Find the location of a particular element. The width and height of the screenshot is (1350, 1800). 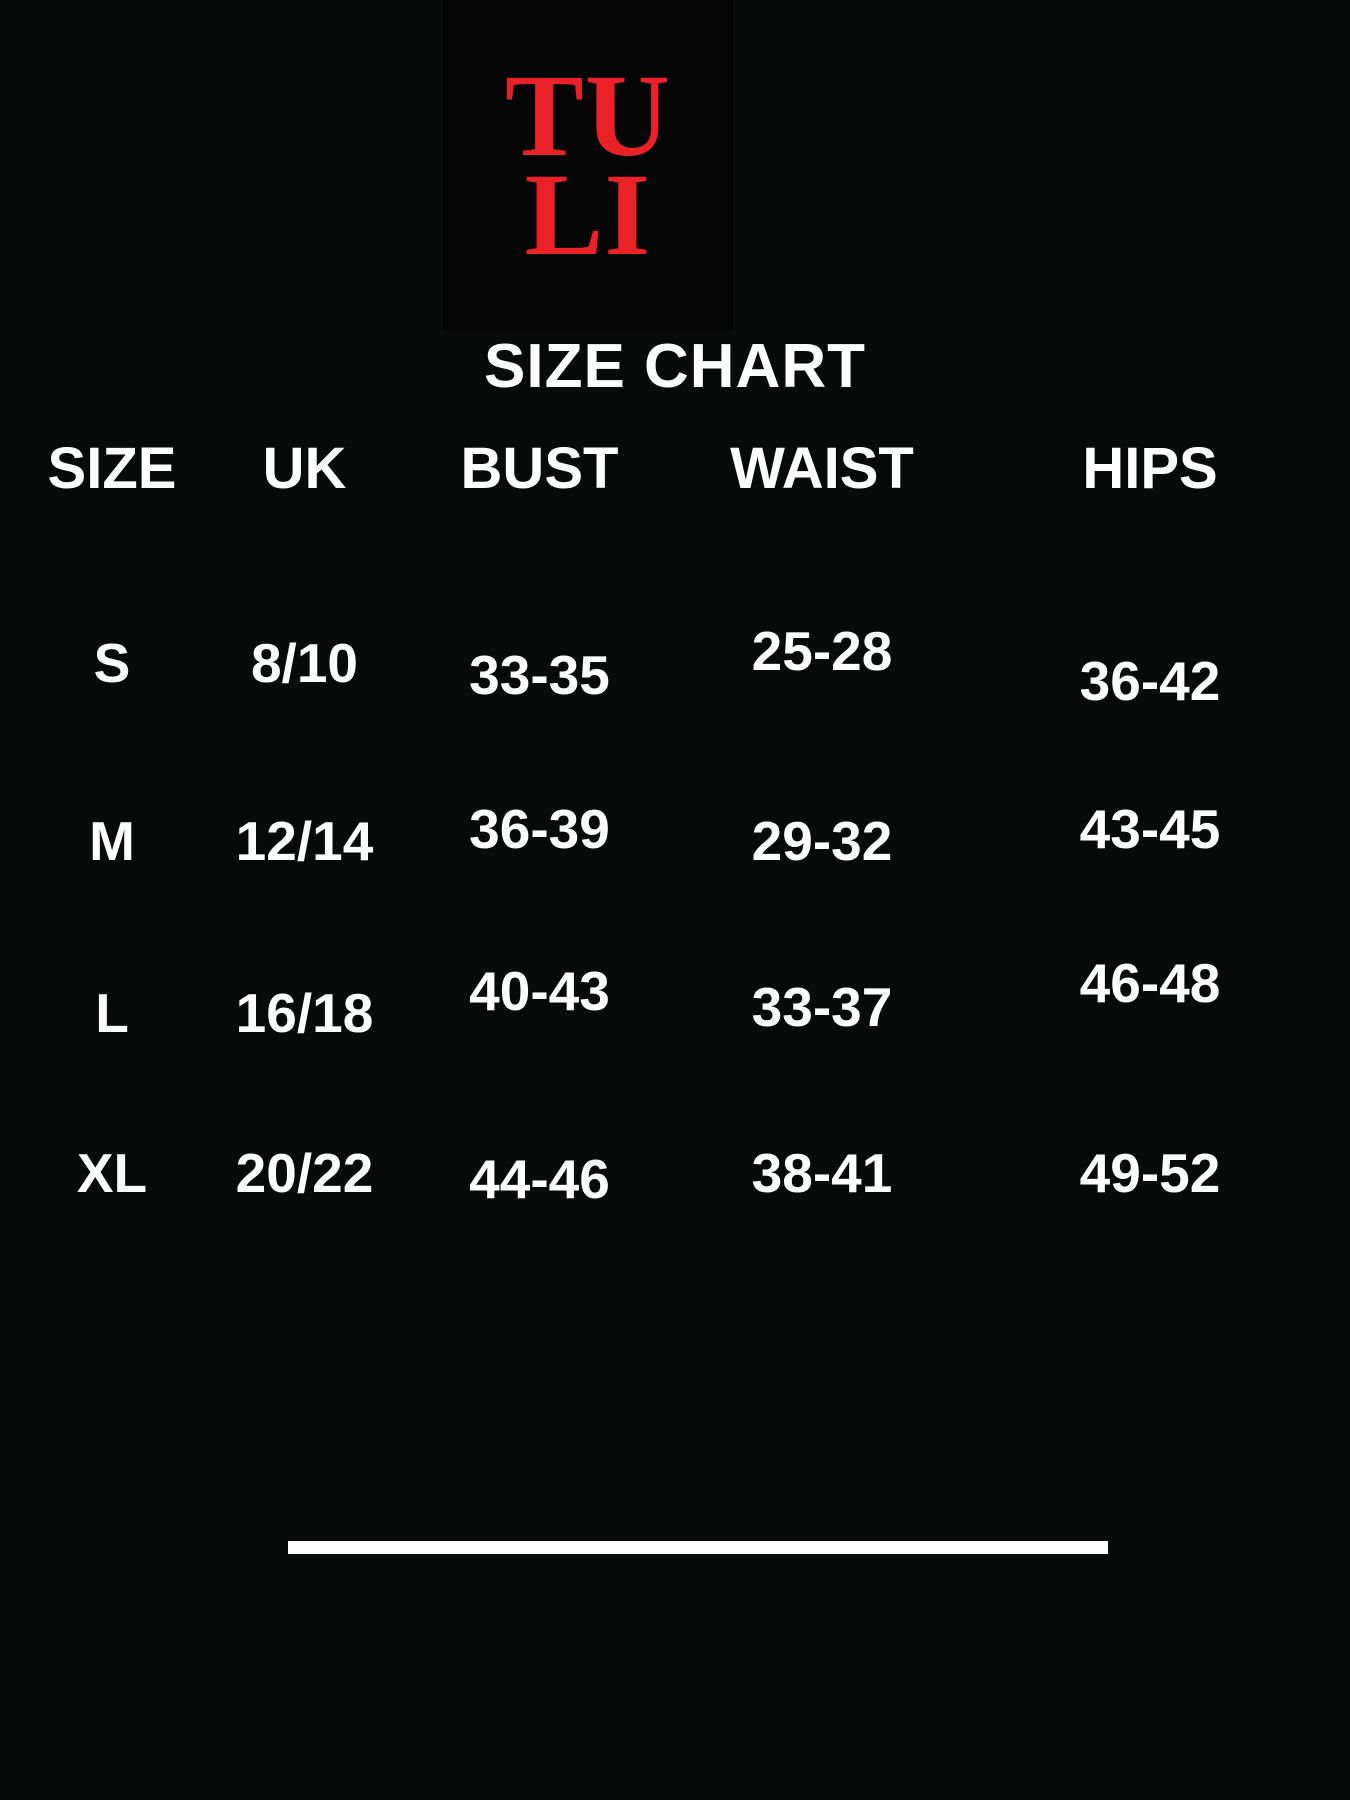

table-row: S 8/10 33-35 25-28 36-42 is located at coordinates (675, 669).